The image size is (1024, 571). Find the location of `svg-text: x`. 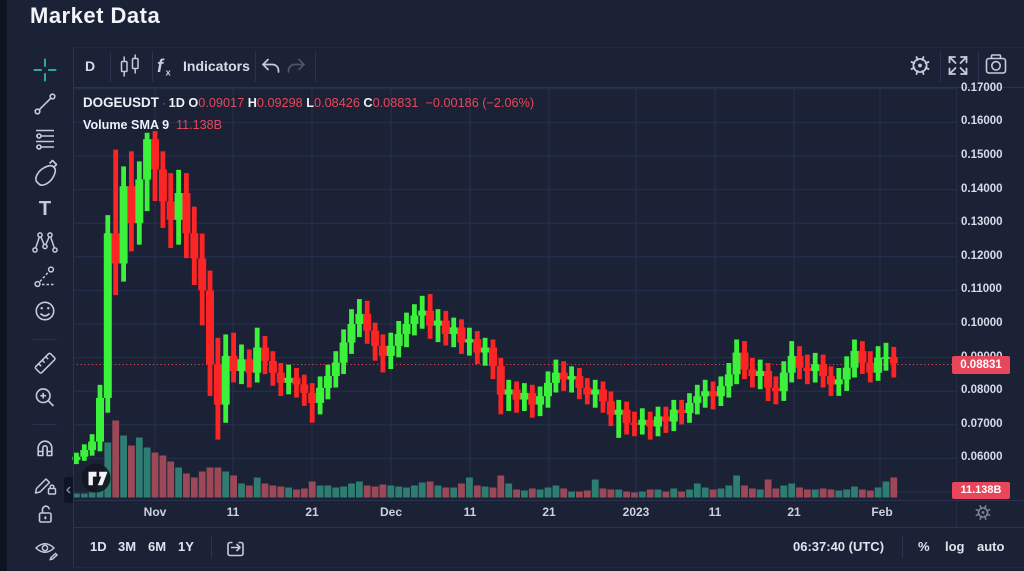

svg-text: x is located at coordinates (169, 73).